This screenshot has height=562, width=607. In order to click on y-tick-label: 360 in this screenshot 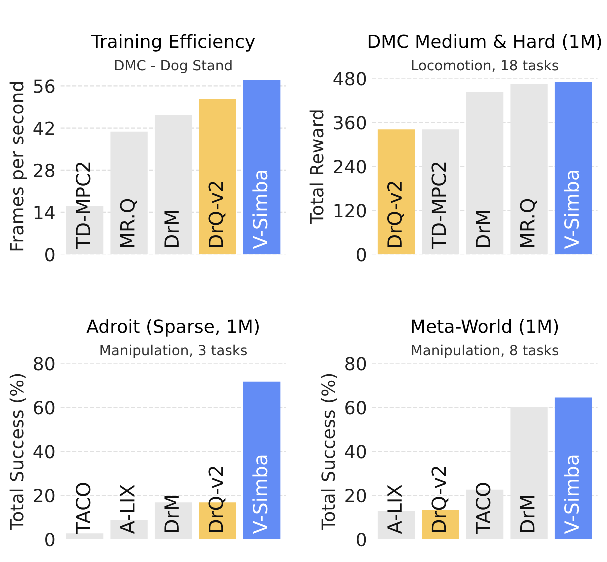, I will do `click(350, 123)`.